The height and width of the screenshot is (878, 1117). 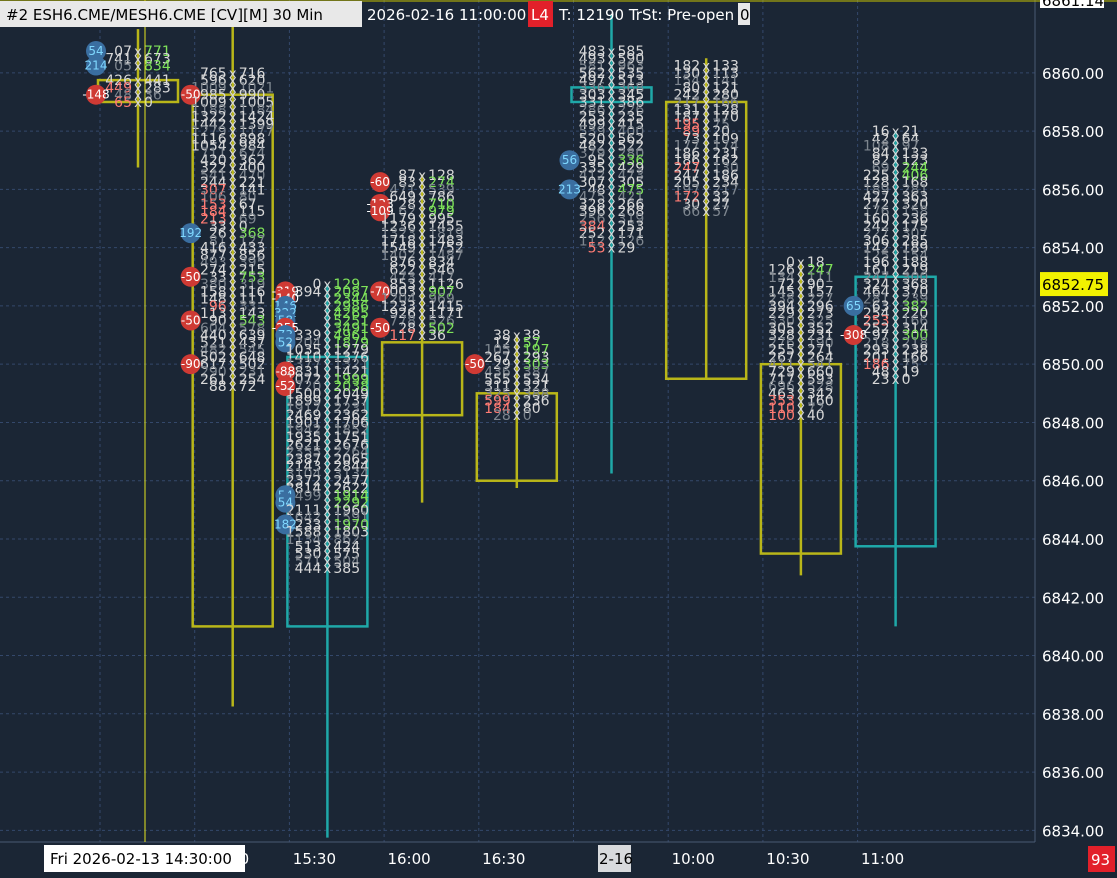 What do you see at coordinates (686, 183) in the screenshot?
I see `bid-volume: 205` at bounding box center [686, 183].